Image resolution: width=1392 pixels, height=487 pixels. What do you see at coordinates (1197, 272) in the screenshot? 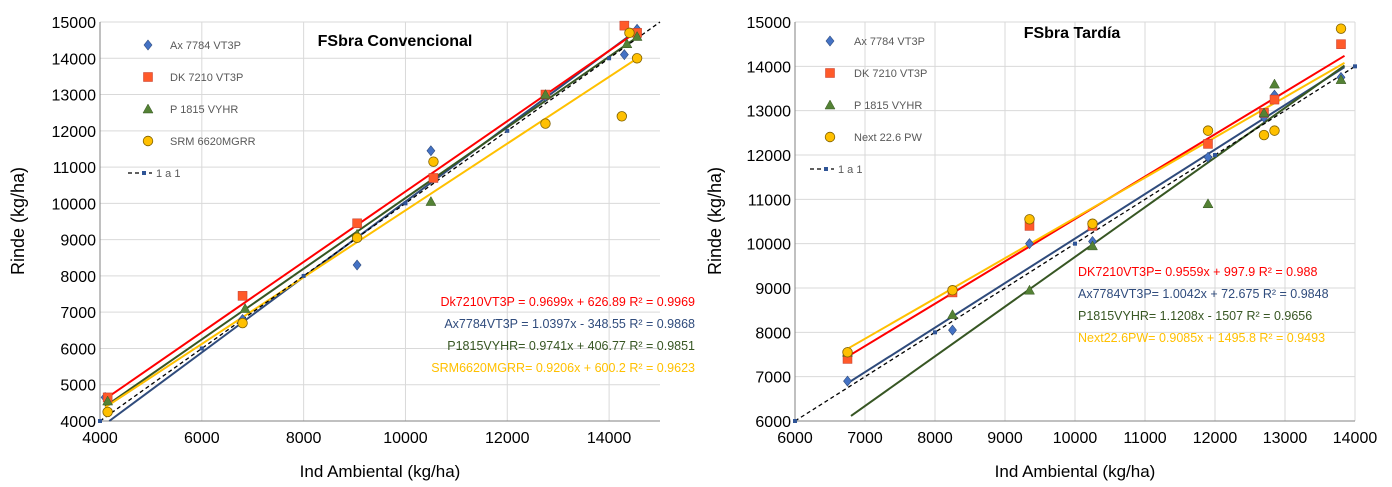
I see `regression-equation: DK7210VT3P= 0.9559x + 997.9 R² = 0.988` at bounding box center [1197, 272].